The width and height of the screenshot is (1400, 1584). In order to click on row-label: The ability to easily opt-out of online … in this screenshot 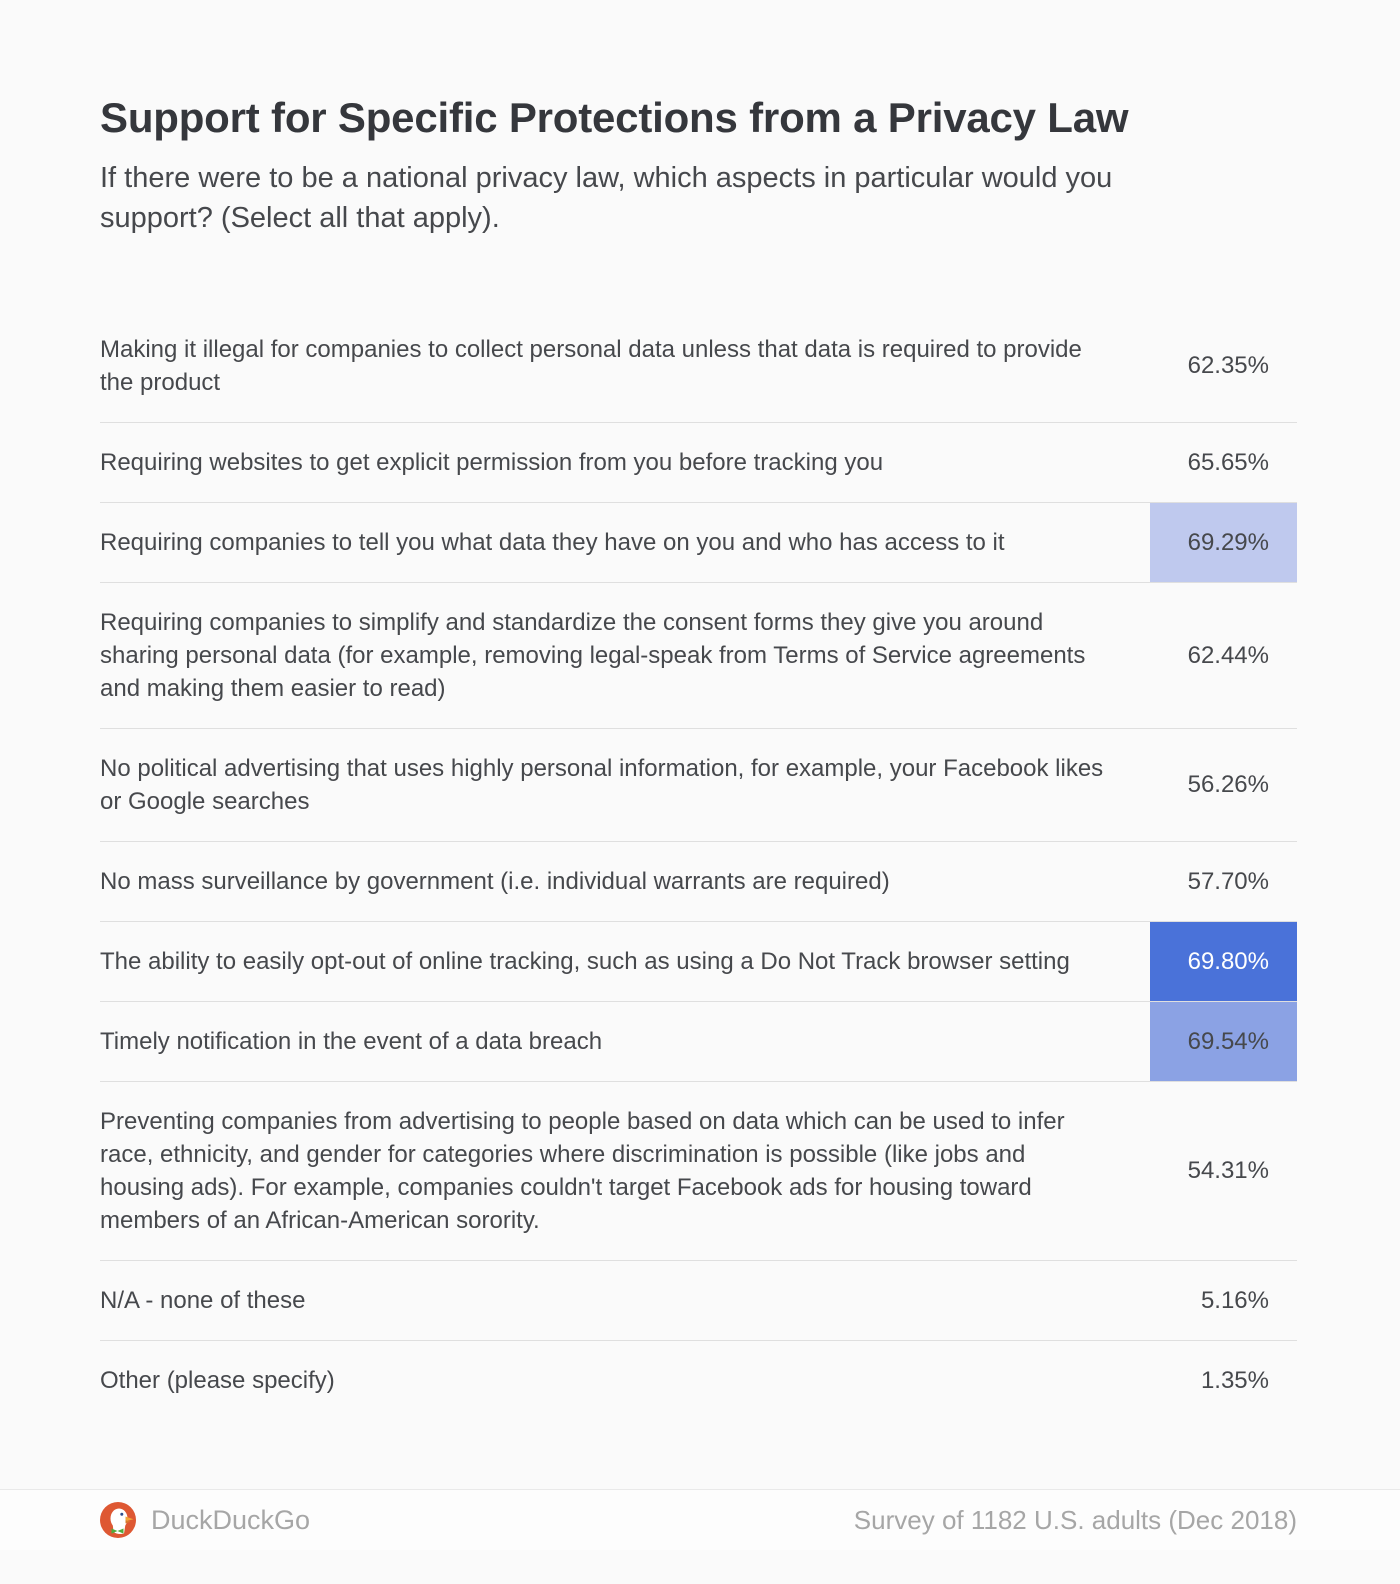, I will do `click(585, 961)`.